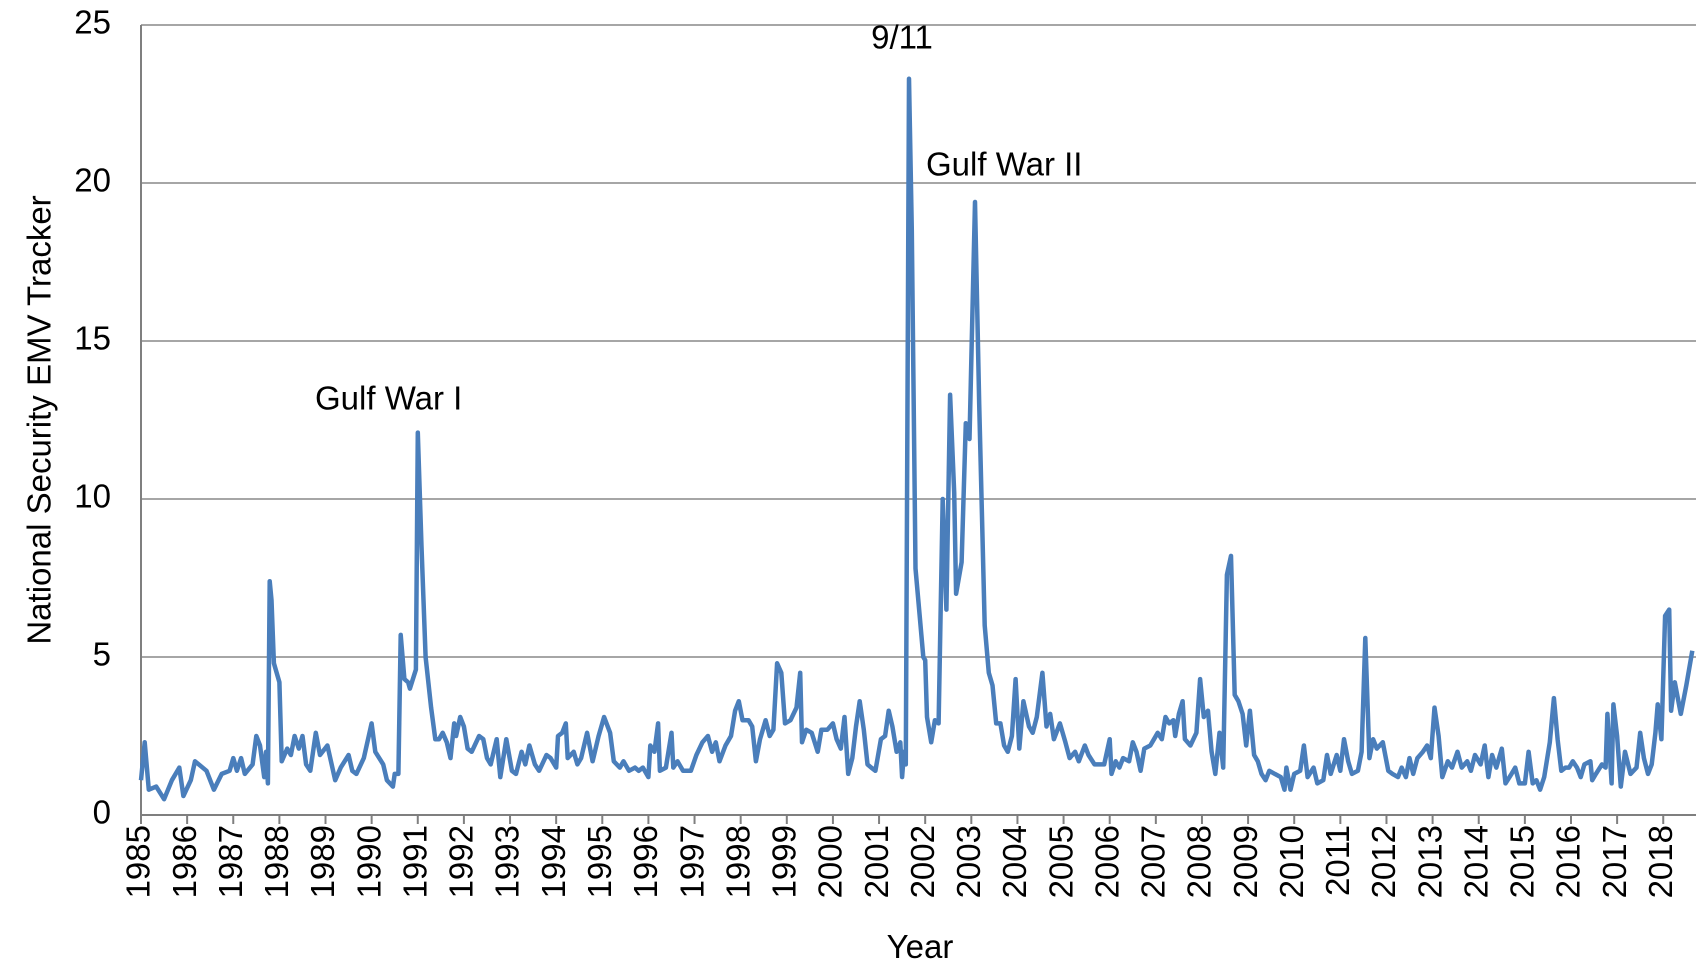 The width and height of the screenshot is (1699, 970). Describe the element at coordinates (1568, 861) in the screenshot. I see `x-tick-label: 2016` at that location.